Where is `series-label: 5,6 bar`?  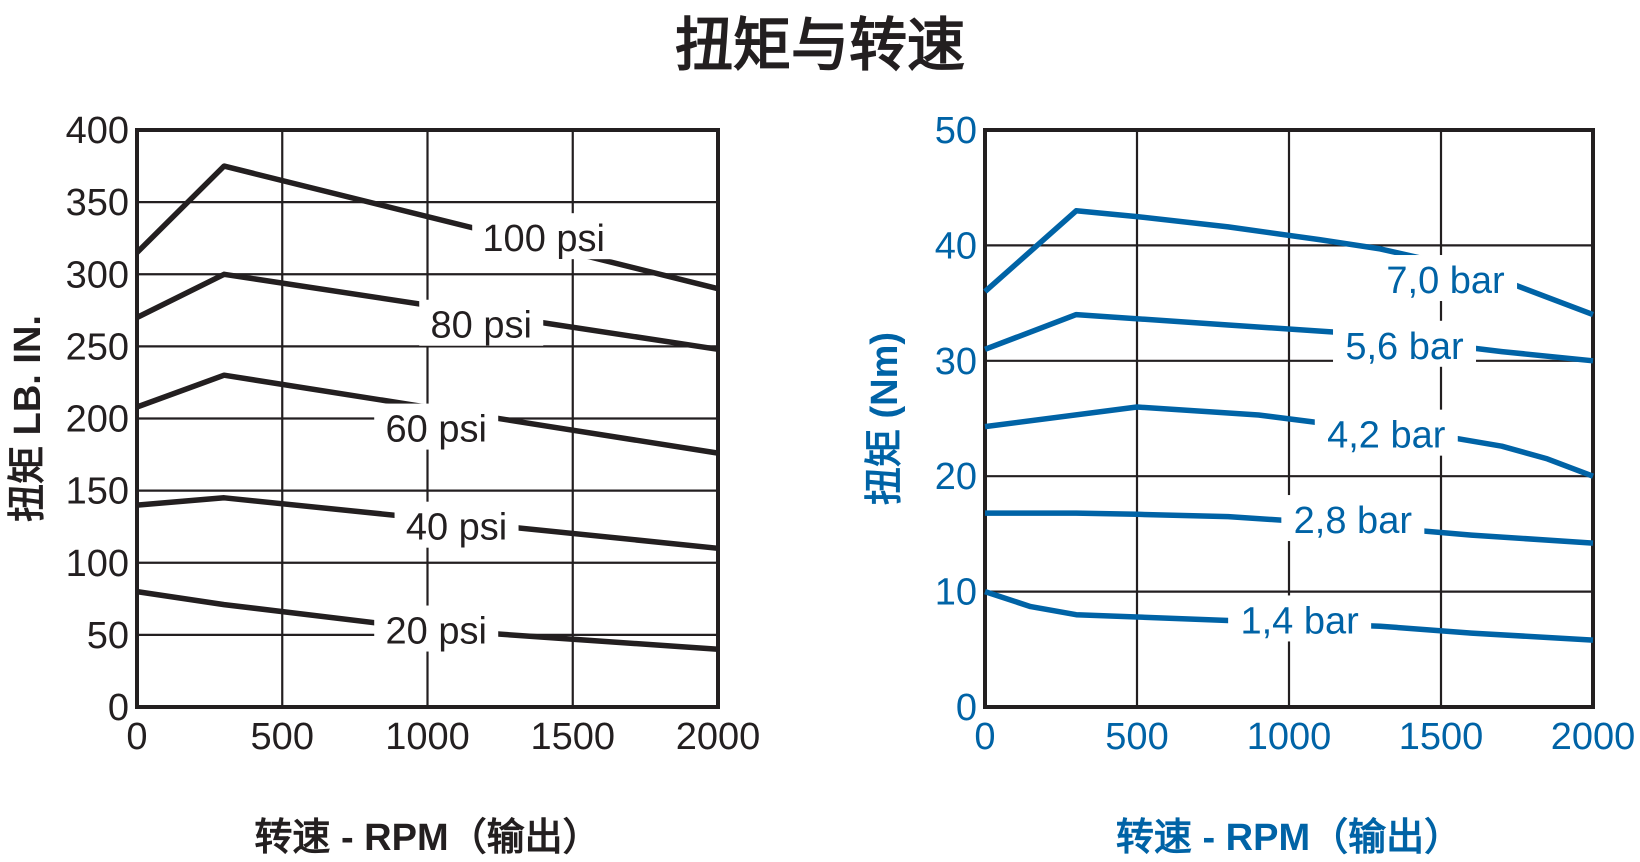 series-label: 5,6 bar is located at coordinates (1404, 347).